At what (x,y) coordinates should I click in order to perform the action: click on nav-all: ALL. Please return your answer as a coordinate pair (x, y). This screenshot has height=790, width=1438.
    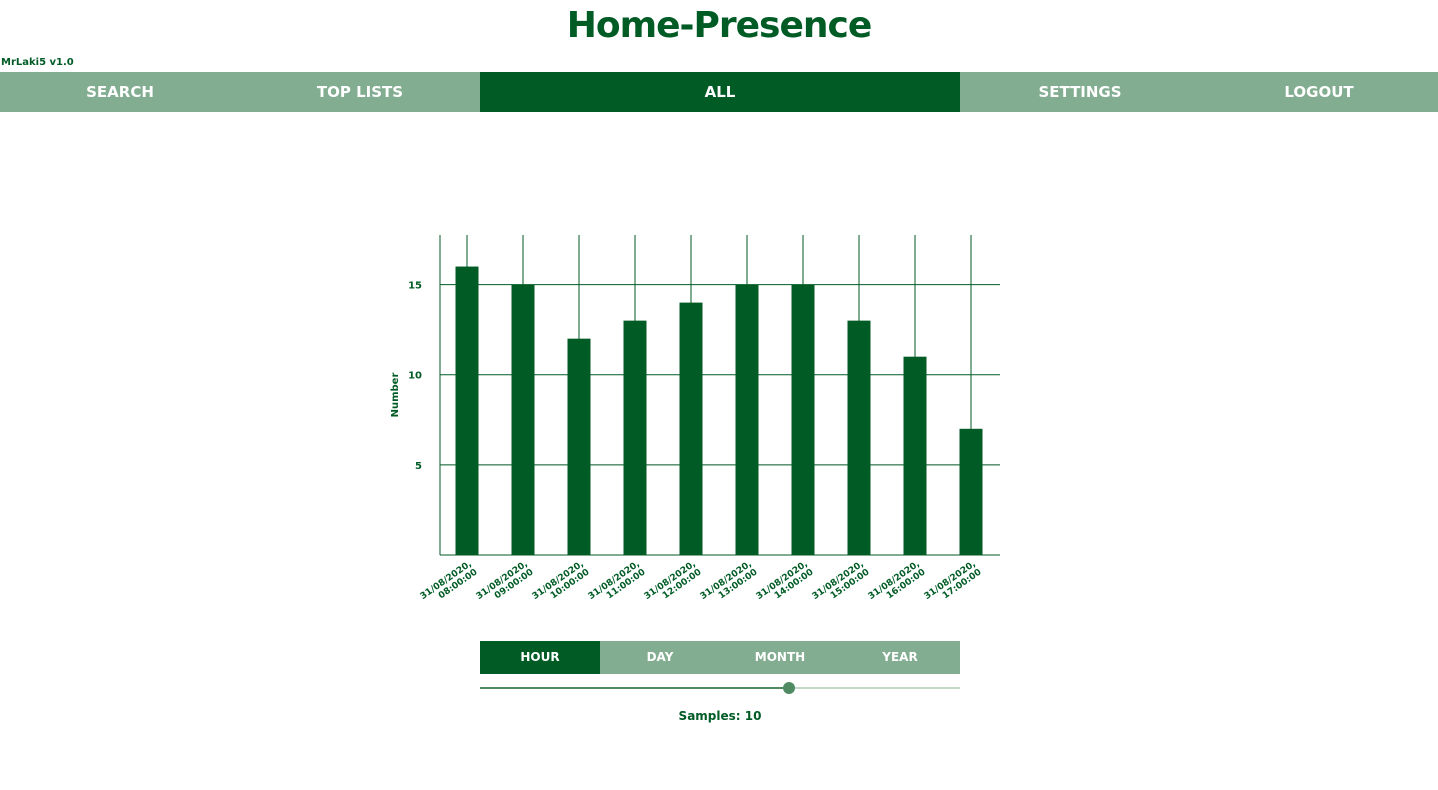
    Looking at the image, I should click on (720, 92).